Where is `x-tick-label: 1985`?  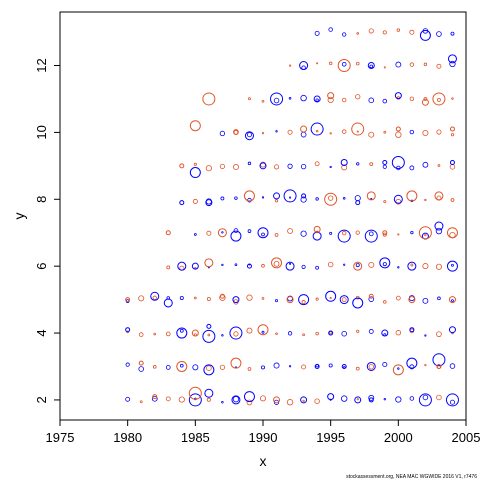 x-tick-label: 1985 is located at coordinates (195, 437).